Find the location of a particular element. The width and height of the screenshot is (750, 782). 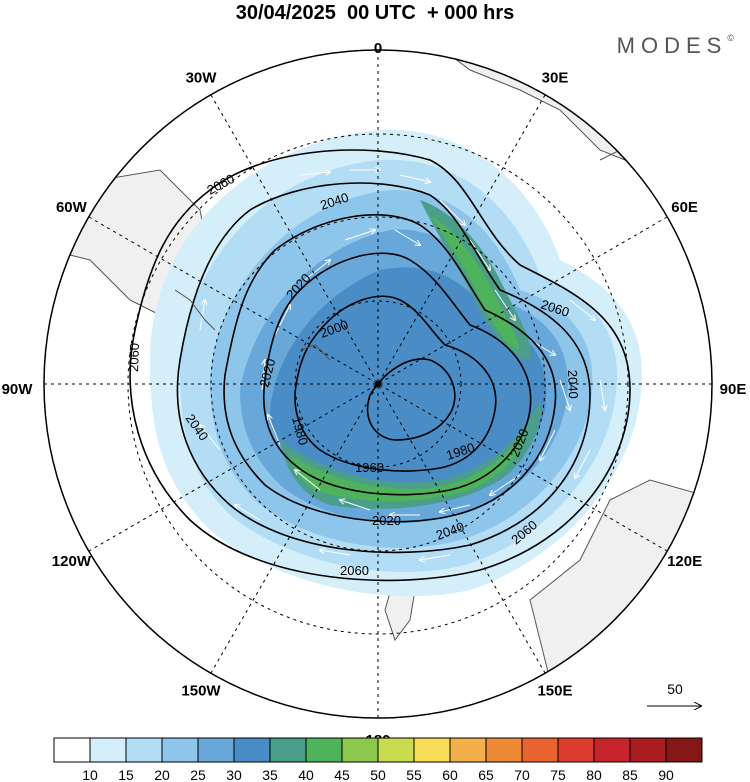

longitude-label: 30W is located at coordinates (202, 77).